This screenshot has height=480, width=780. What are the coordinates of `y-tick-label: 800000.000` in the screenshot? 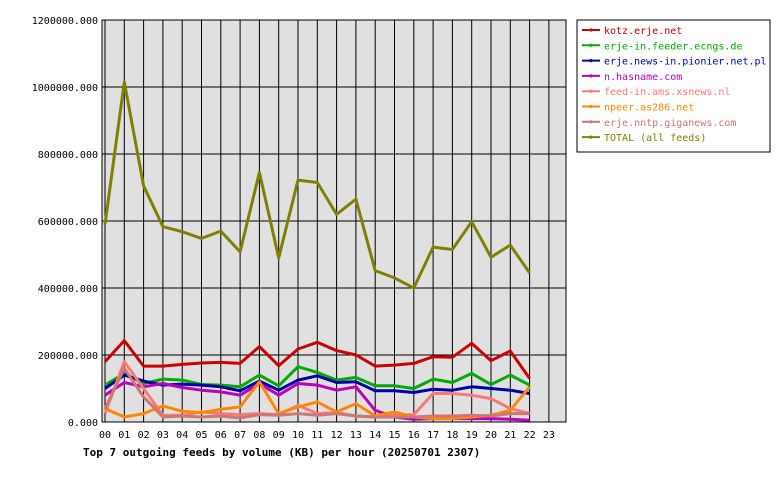 It's located at (68, 155).